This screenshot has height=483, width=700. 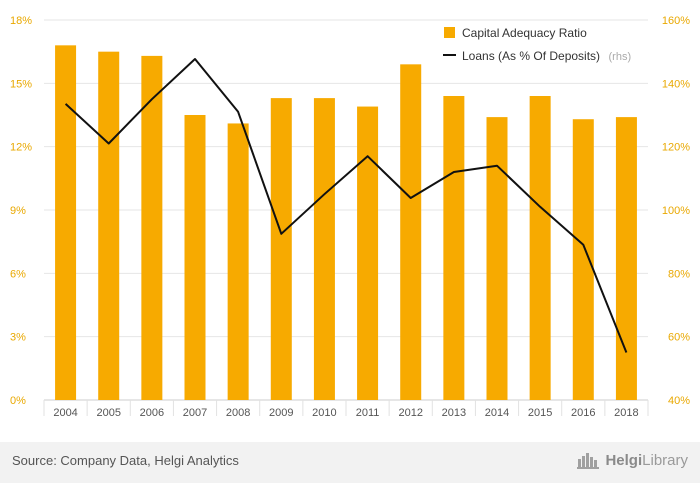 What do you see at coordinates (18, 211) in the screenshot?
I see `left-tick-label: 9%` at bounding box center [18, 211].